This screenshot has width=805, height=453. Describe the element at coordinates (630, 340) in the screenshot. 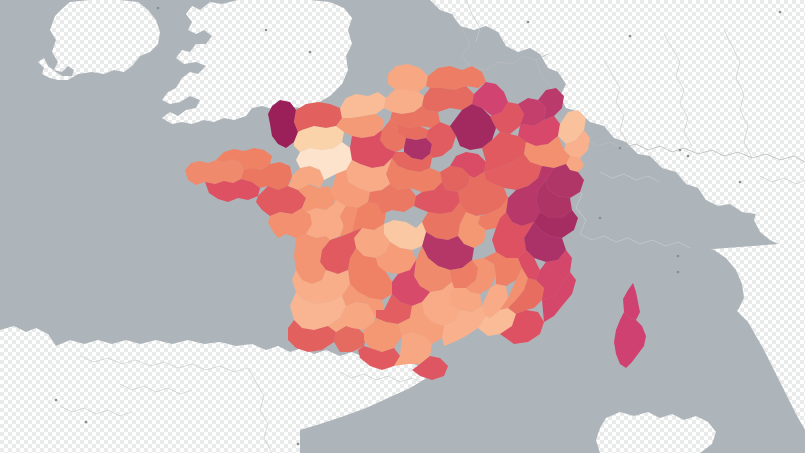

I see `dept-2A` at that location.